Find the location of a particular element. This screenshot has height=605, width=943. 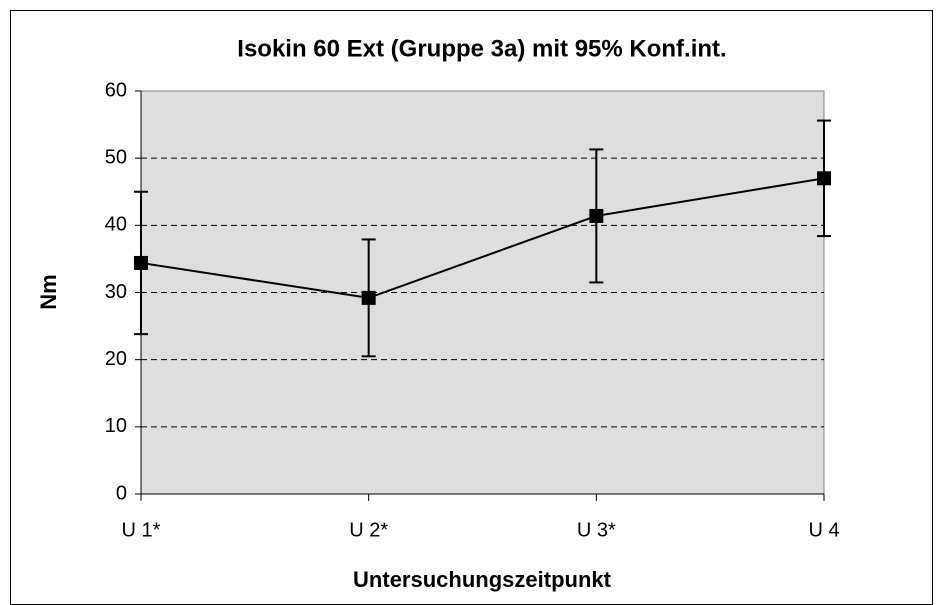

y-tick-label: 40 is located at coordinates (116, 225).